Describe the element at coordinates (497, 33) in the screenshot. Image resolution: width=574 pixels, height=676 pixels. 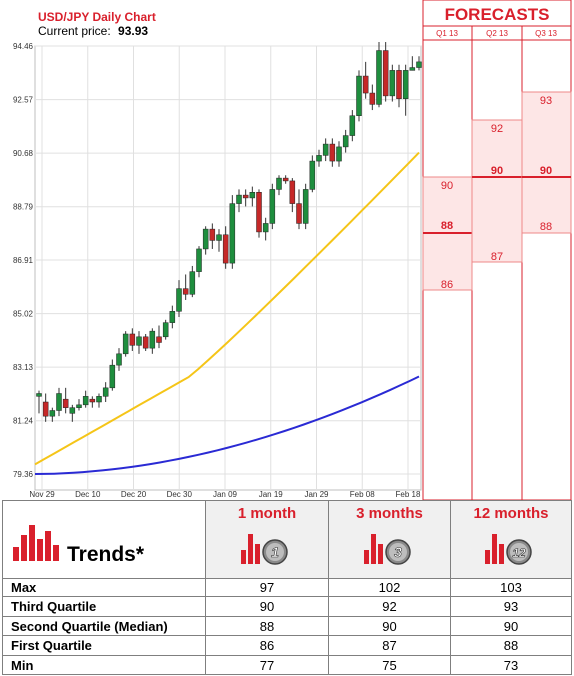
I see `forecast-col-q2: Q2 13` at that location.